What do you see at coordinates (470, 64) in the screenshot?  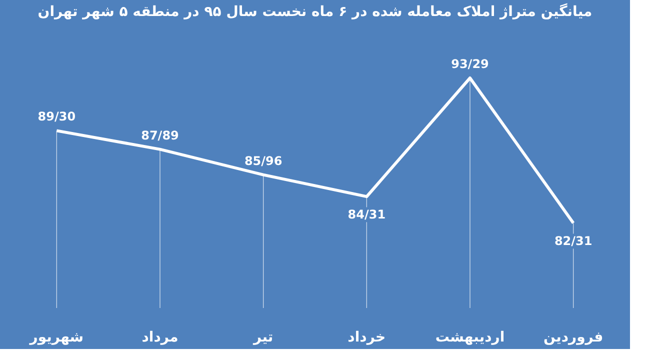 I see `data-label: 93/29` at bounding box center [470, 64].